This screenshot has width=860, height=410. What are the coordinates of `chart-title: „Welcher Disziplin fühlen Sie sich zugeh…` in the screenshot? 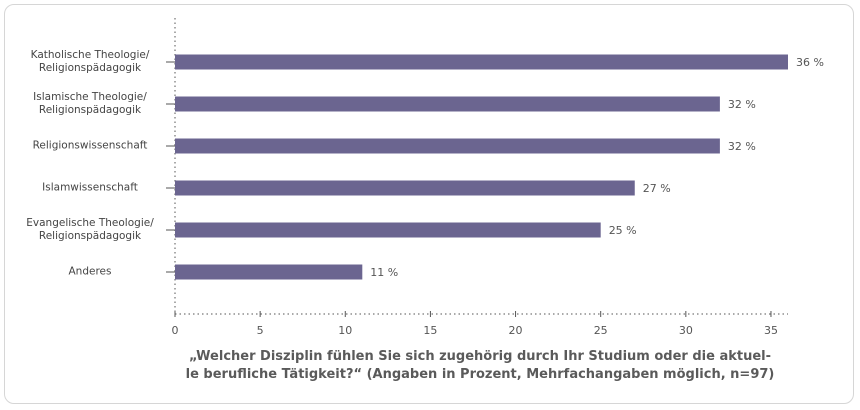 It's located at (480, 365).